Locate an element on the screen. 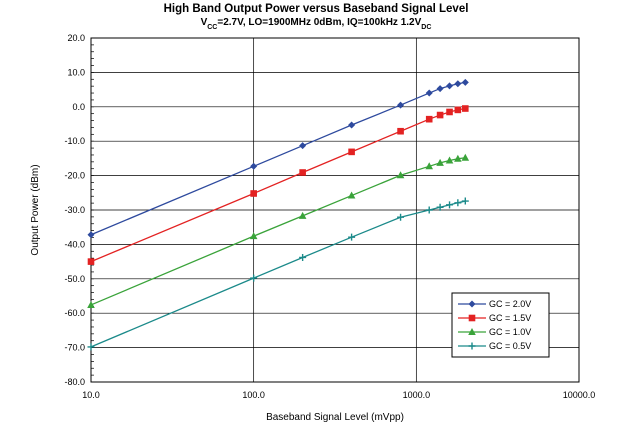 The height and width of the screenshot is (435, 621). y-tick-label: -80.0 is located at coordinates (74, 382).